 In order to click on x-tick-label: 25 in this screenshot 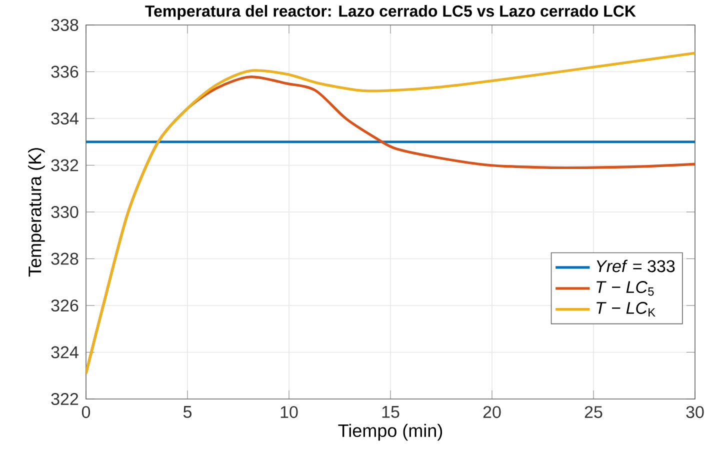, I will do `click(593, 412)`.